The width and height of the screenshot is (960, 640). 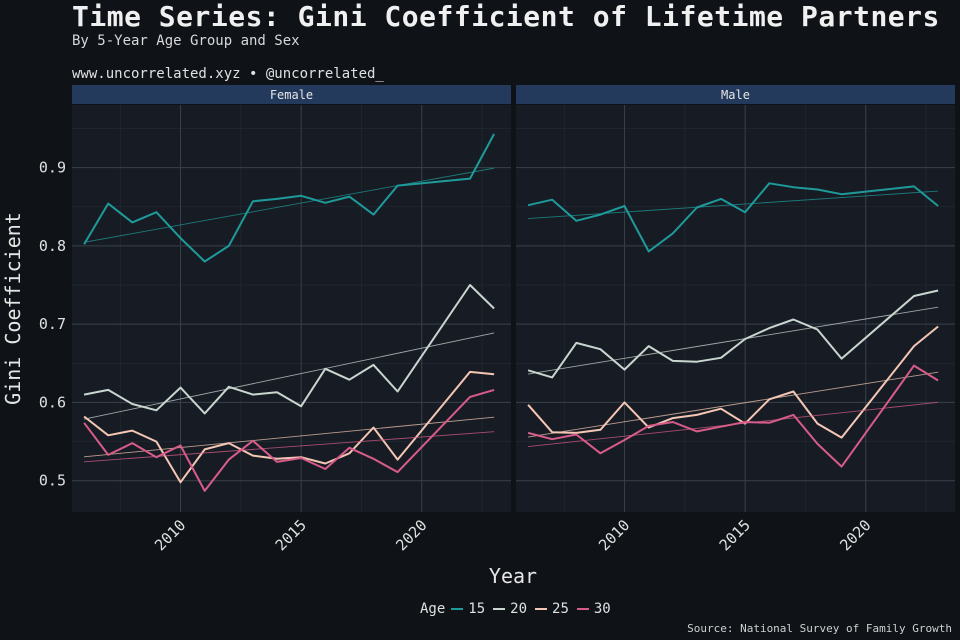 What do you see at coordinates (534, 609) in the screenshot?
I see `legend-items: 15 20 25 30` at bounding box center [534, 609].